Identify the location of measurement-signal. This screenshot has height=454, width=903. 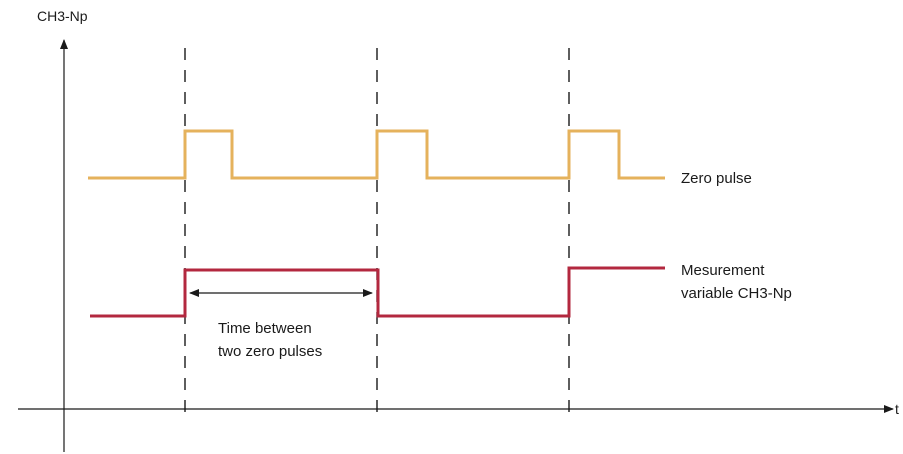
(377, 292).